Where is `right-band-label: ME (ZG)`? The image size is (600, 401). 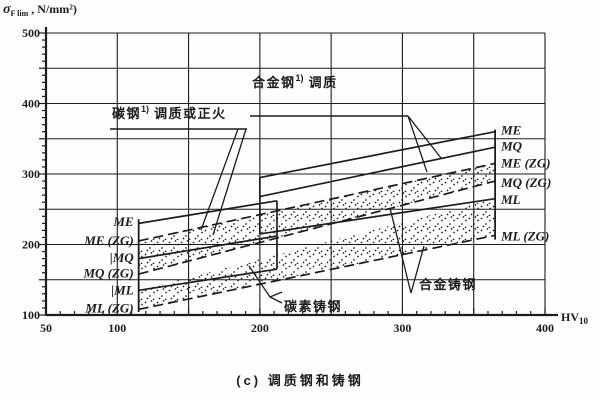
right-band-label: ME (ZG) is located at coordinates (525, 162).